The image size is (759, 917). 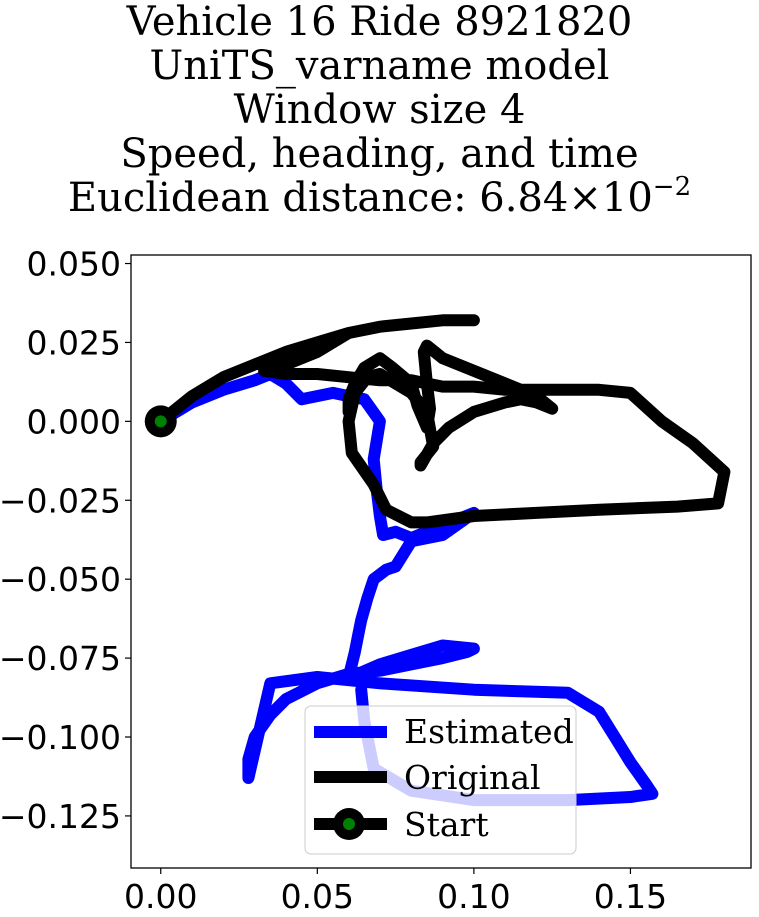 What do you see at coordinates (473, 896) in the screenshot?
I see `x-tick-label: 0.10` at bounding box center [473, 896].